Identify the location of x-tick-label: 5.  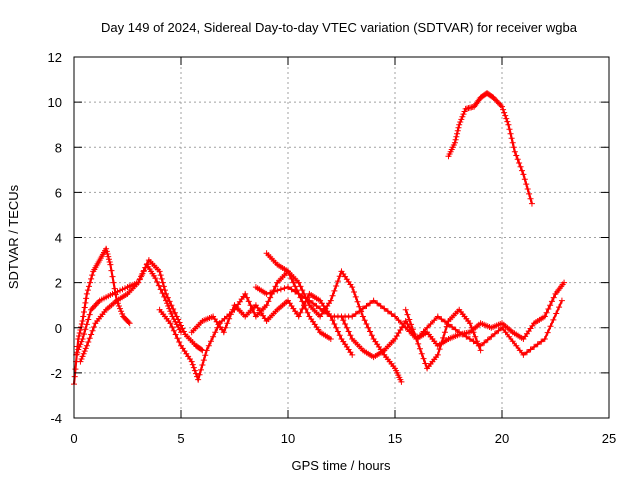
(180, 438).